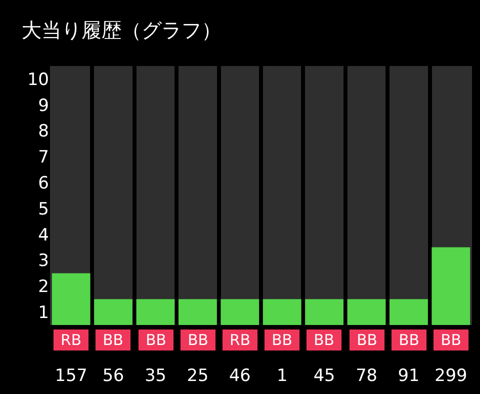 This screenshot has height=394, width=480. Describe the element at coordinates (240, 376) in the screenshot. I see `x-tick-label: 46` at that location.